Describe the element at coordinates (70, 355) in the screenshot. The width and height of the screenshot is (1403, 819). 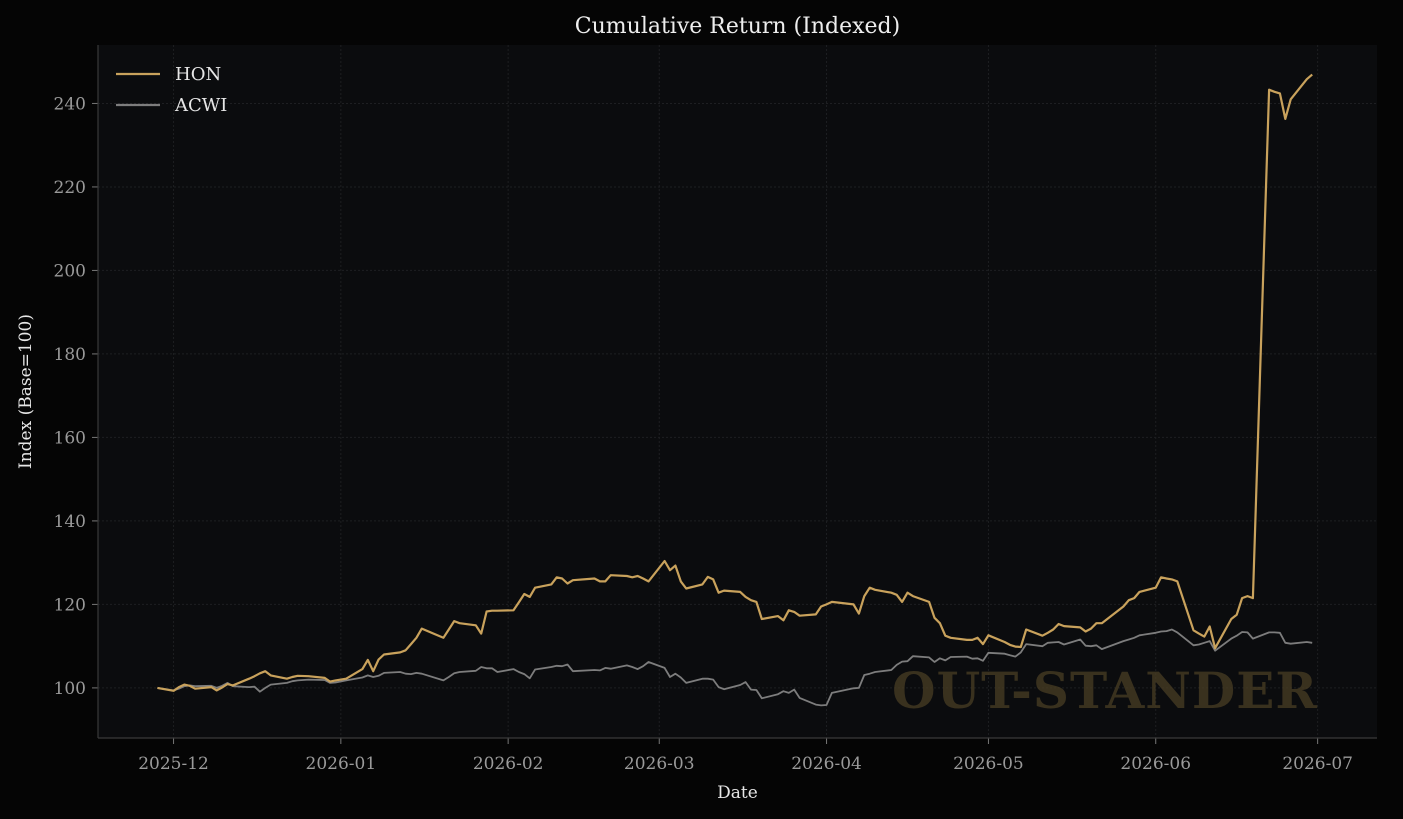
I see `y-tick-label: 180` at that location.